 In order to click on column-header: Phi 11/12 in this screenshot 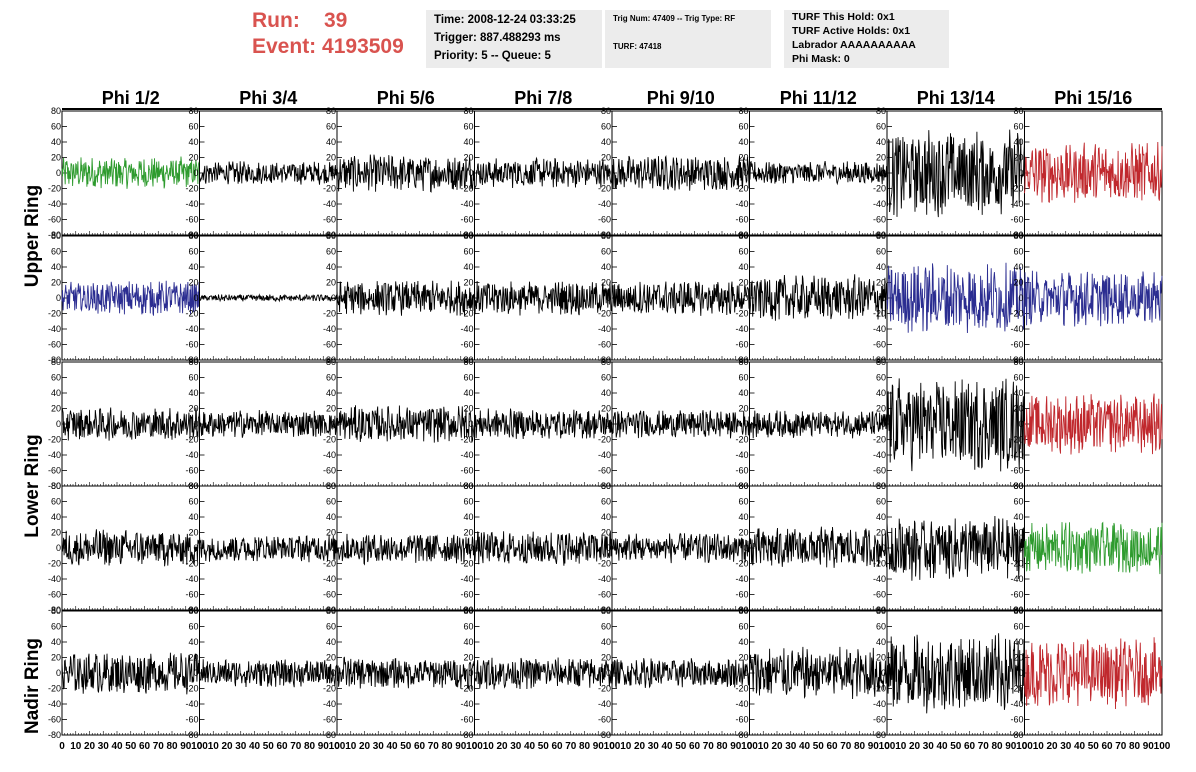, I will do `click(818, 98)`.